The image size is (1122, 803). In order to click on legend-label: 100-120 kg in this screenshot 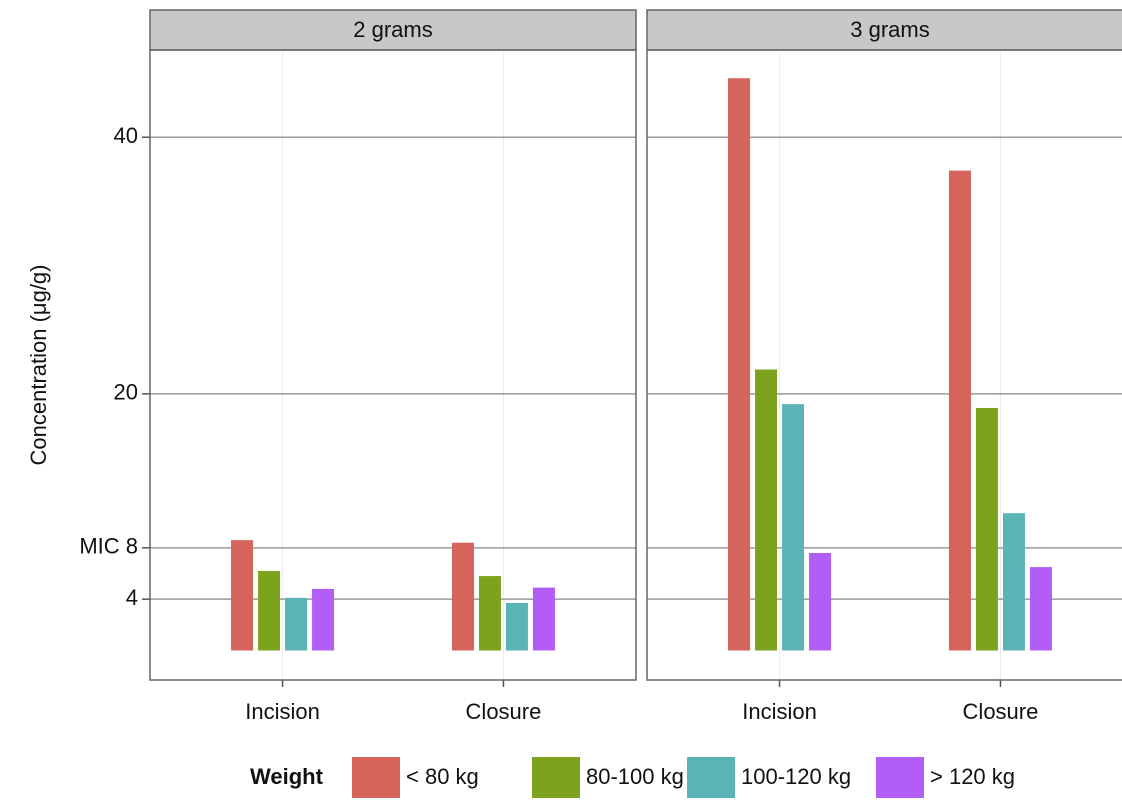, I will do `click(796, 776)`.